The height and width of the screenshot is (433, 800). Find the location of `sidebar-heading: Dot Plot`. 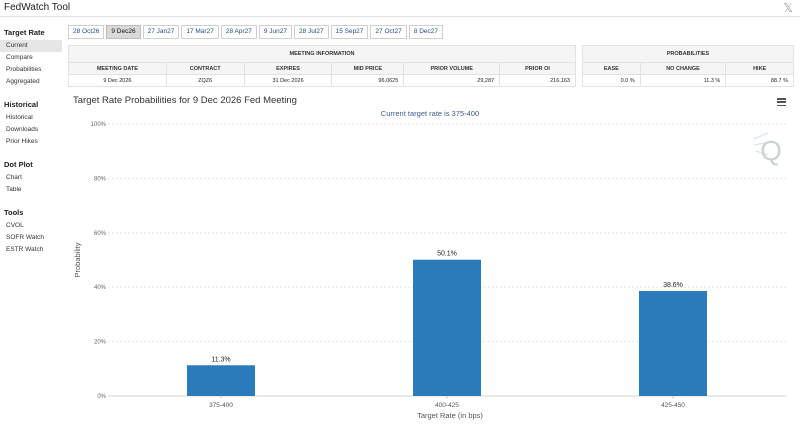

sidebar-heading: Dot Plot is located at coordinates (18, 164).